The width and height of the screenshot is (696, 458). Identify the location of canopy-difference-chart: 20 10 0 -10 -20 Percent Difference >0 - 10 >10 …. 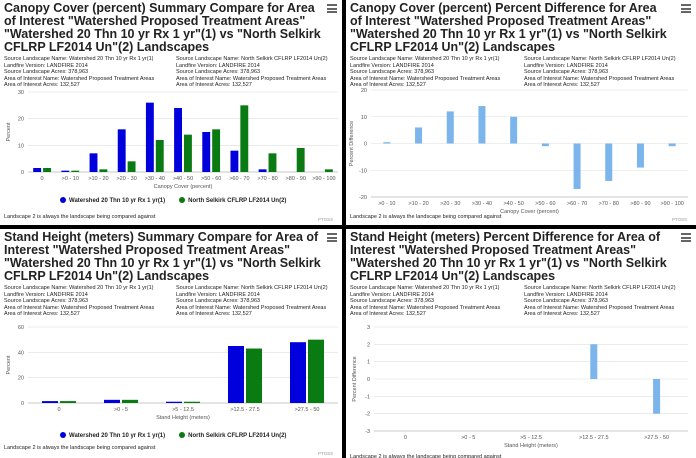
(518, 151).